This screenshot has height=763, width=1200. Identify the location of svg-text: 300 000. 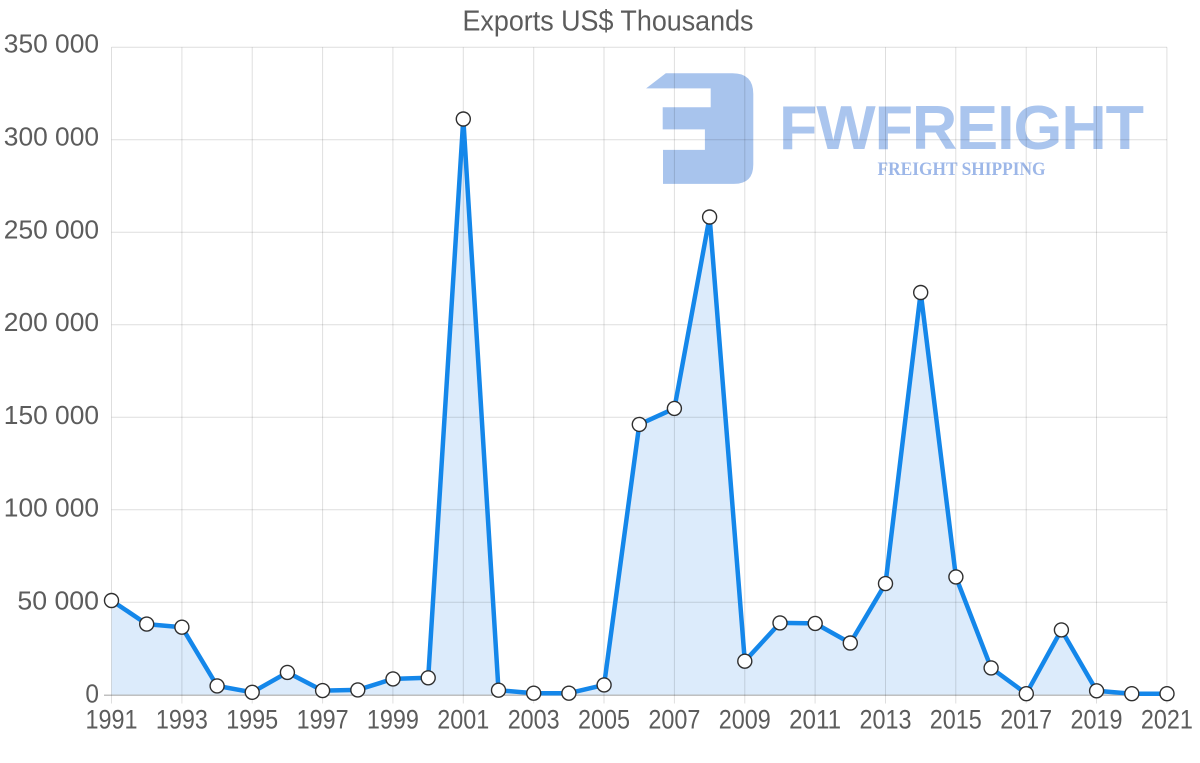
(51, 137).